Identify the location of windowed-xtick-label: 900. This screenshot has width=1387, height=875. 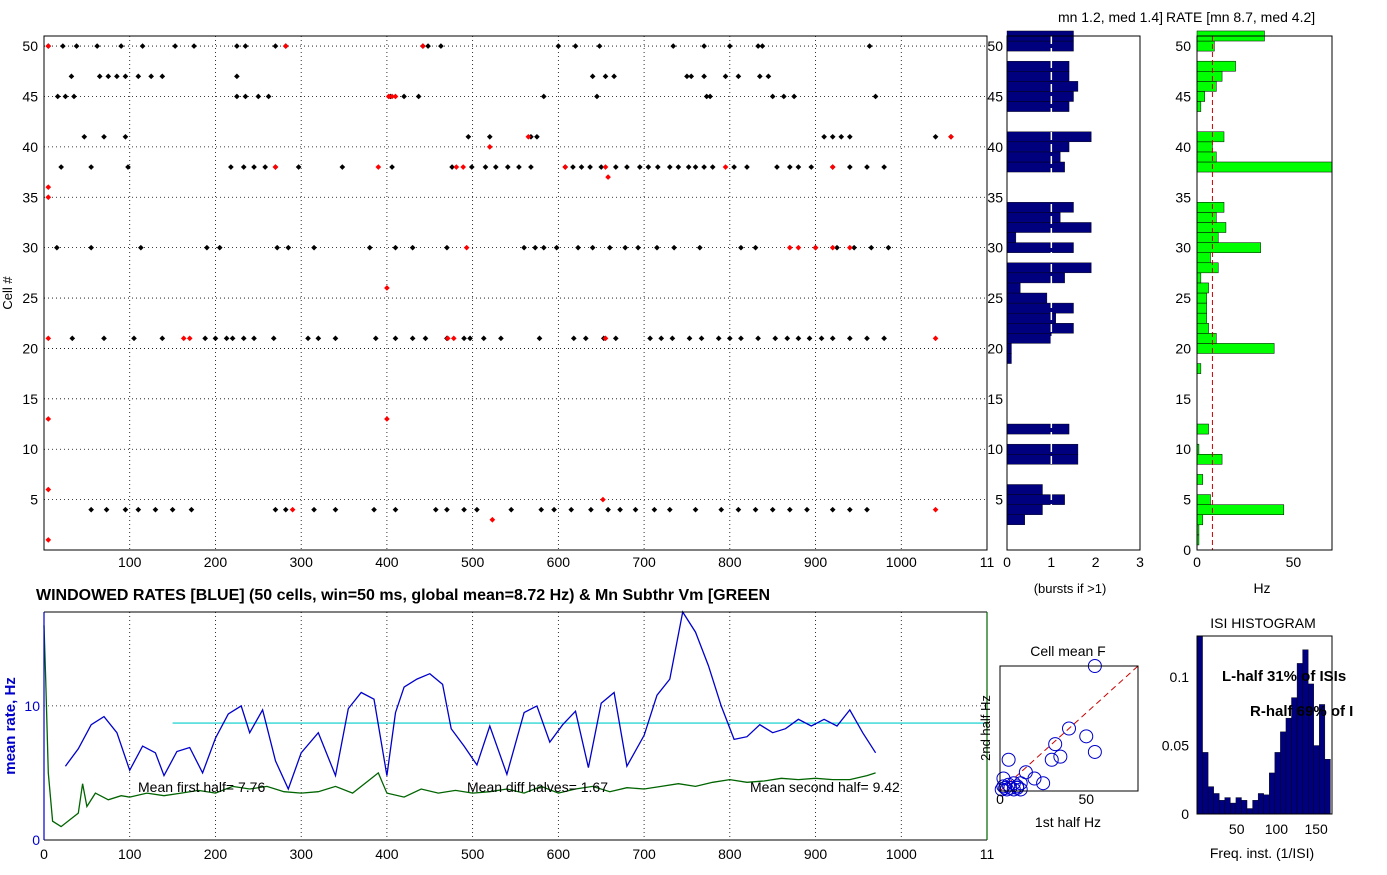
(816, 854).